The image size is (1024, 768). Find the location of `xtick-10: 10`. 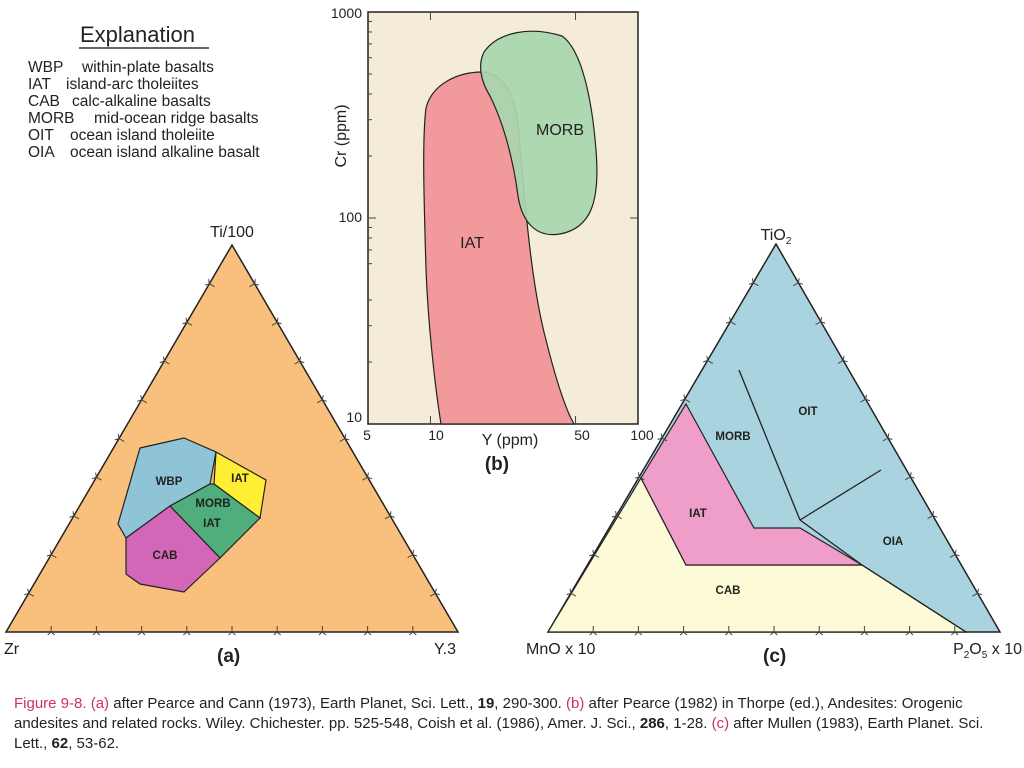

xtick-10: 10 is located at coordinates (436, 435).